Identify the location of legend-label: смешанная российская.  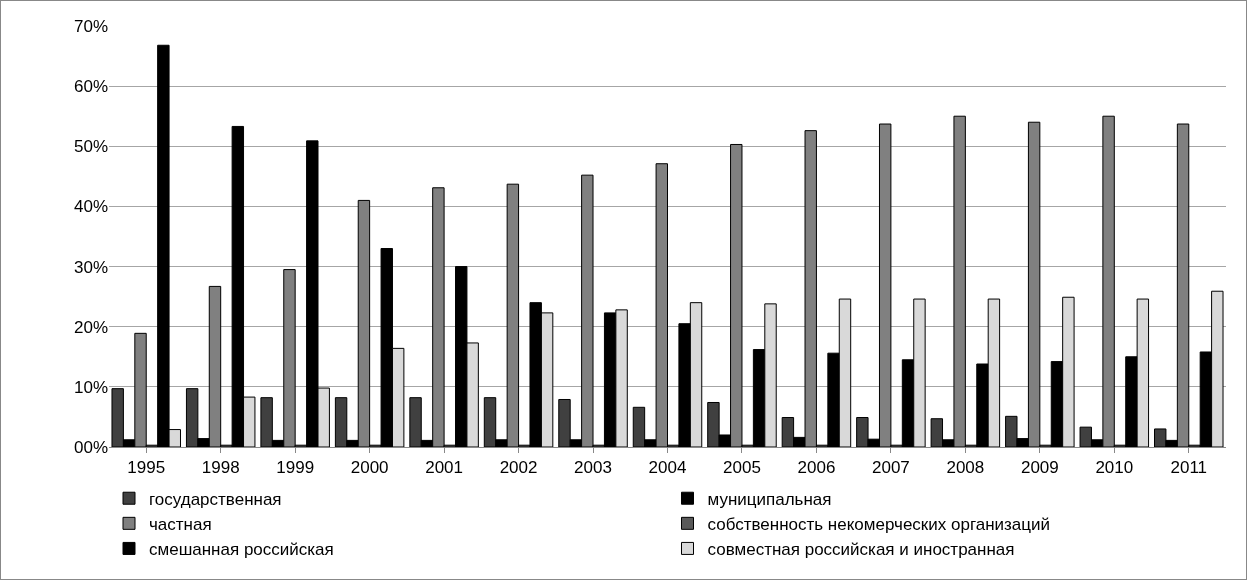
(241, 550).